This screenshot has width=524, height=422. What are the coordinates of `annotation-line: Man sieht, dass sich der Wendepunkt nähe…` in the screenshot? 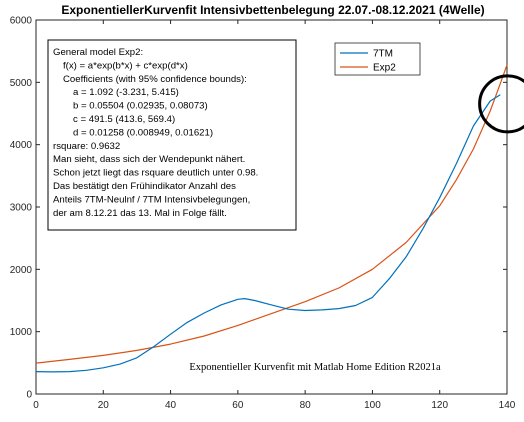 It's located at (149, 159).